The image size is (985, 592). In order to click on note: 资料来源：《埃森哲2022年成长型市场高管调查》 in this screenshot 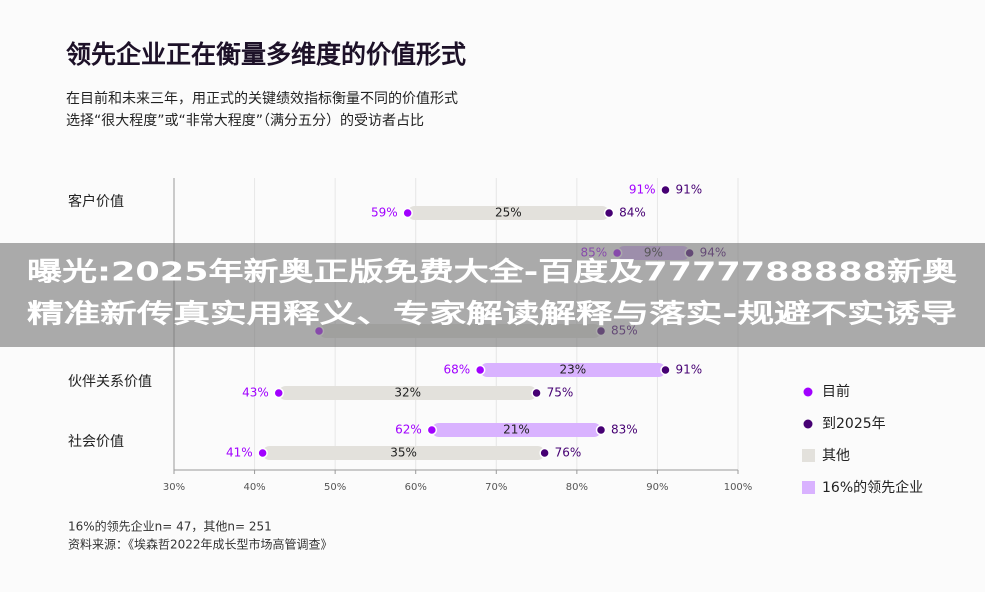, I will do `click(200, 544)`.